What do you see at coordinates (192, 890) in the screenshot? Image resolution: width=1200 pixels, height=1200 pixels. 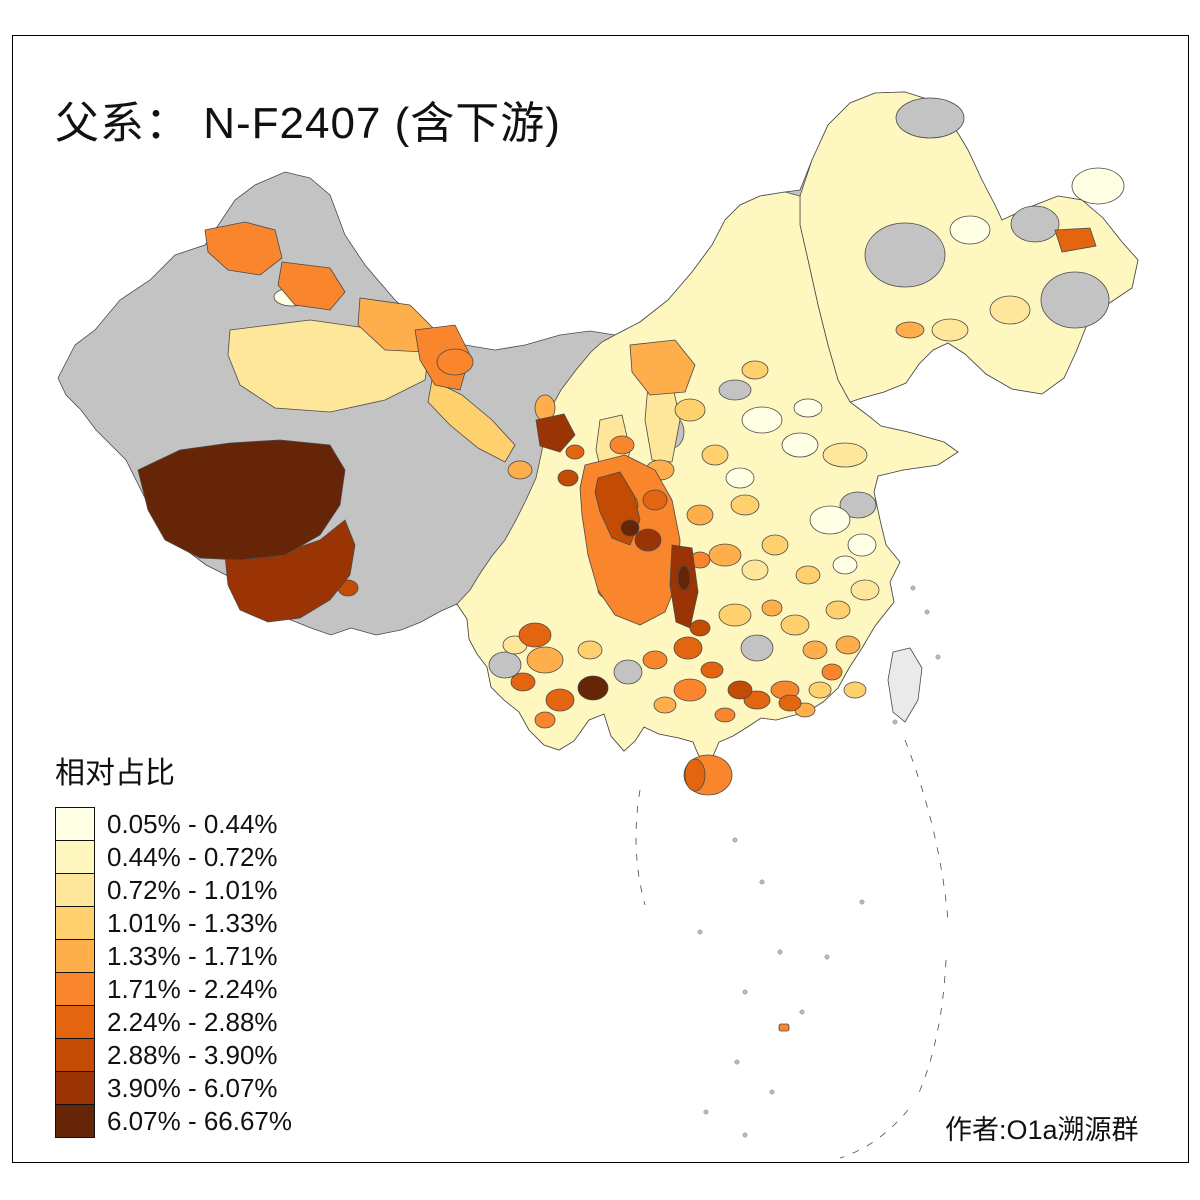 I see `legend-label: 0.72% - 1.01%` at bounding box center [192, 890].